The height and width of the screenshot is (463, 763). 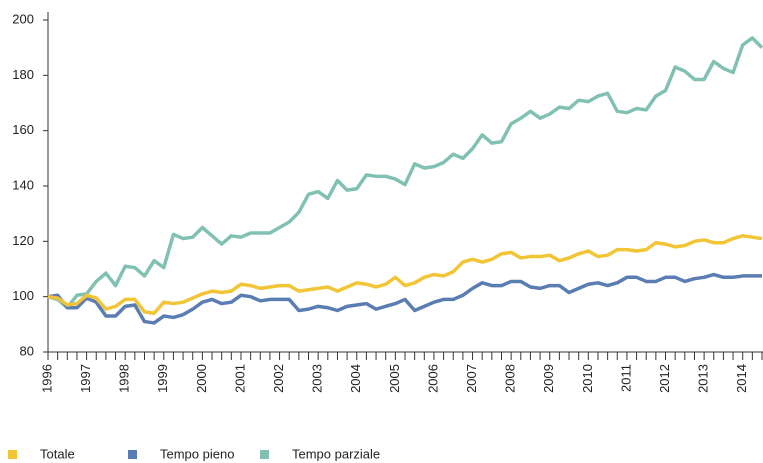 I want to click on x-tick-label: 2004, so click(x=355, y=378).